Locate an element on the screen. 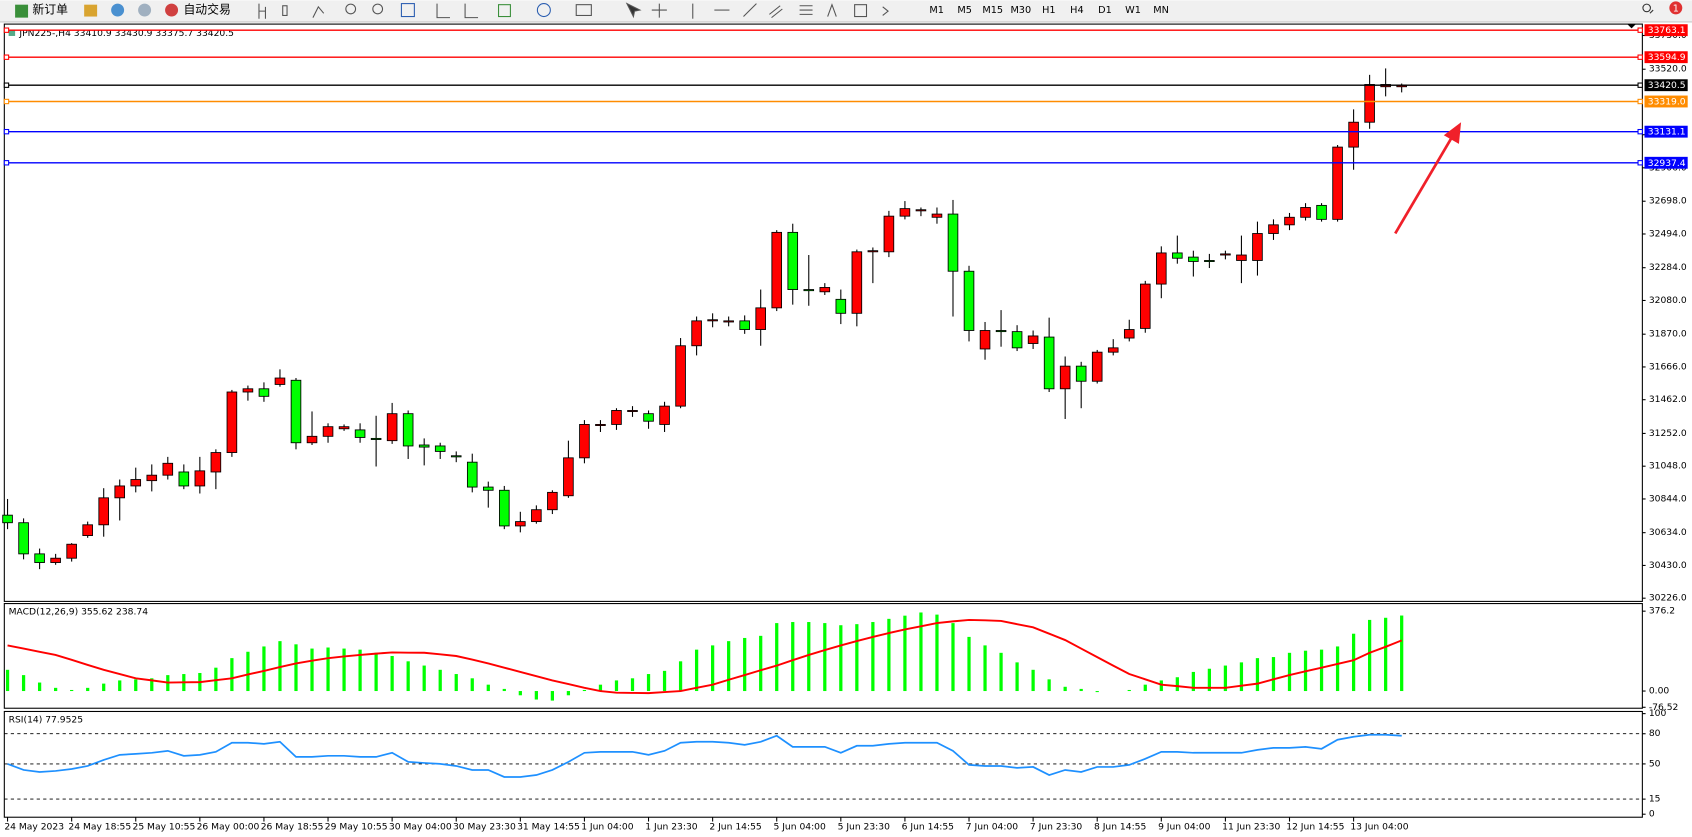 This screenshot has width=1692, height=837. new-order-button: 新订单 is located at coordinates (41, 10).